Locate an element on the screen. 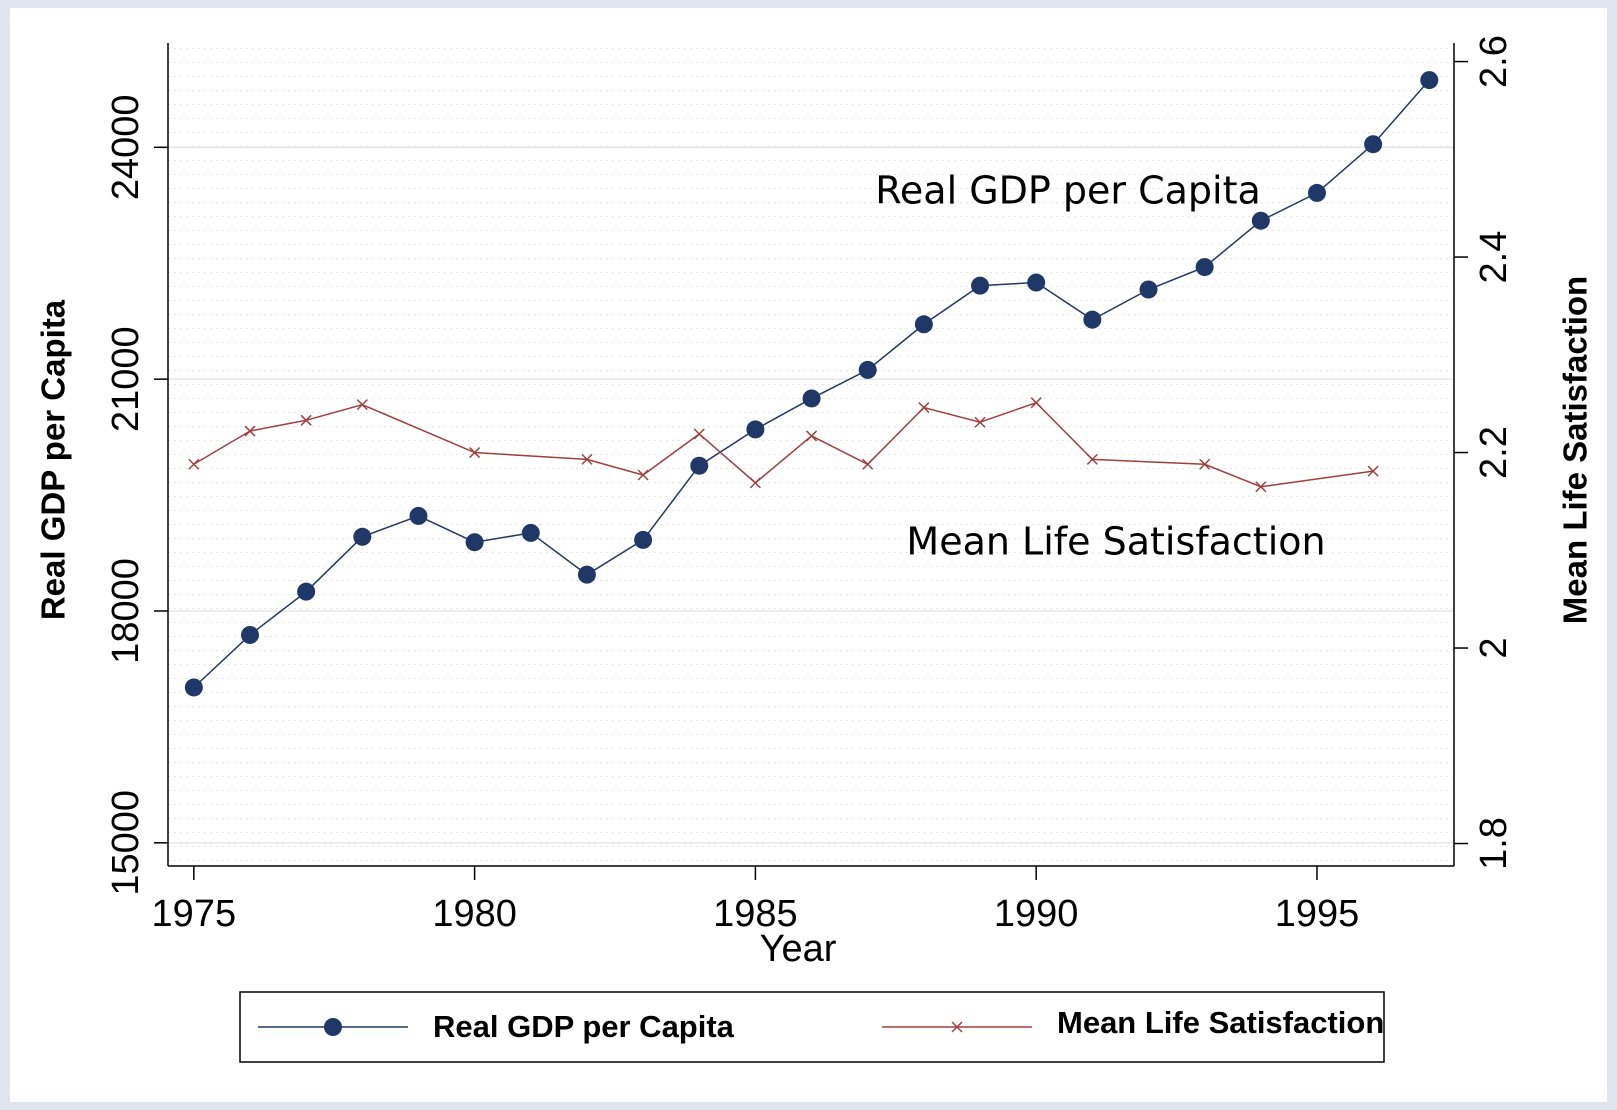  x-tick-label: 1975 is located at coordinates (194, 914).